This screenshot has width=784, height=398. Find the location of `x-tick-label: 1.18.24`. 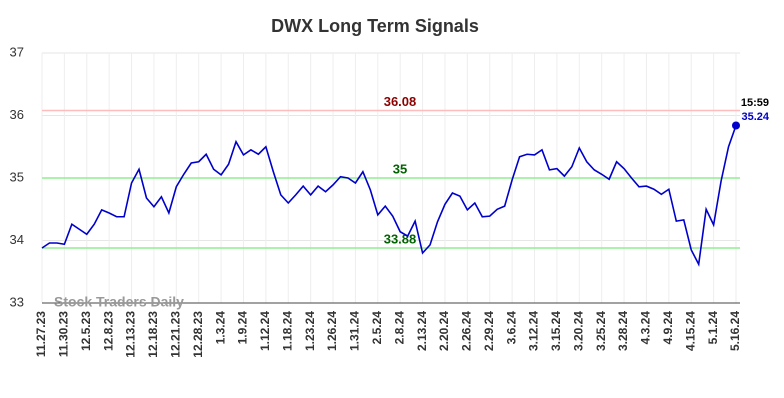

x-tick-label: 1.18.24 is located at coordinates (287, 331).